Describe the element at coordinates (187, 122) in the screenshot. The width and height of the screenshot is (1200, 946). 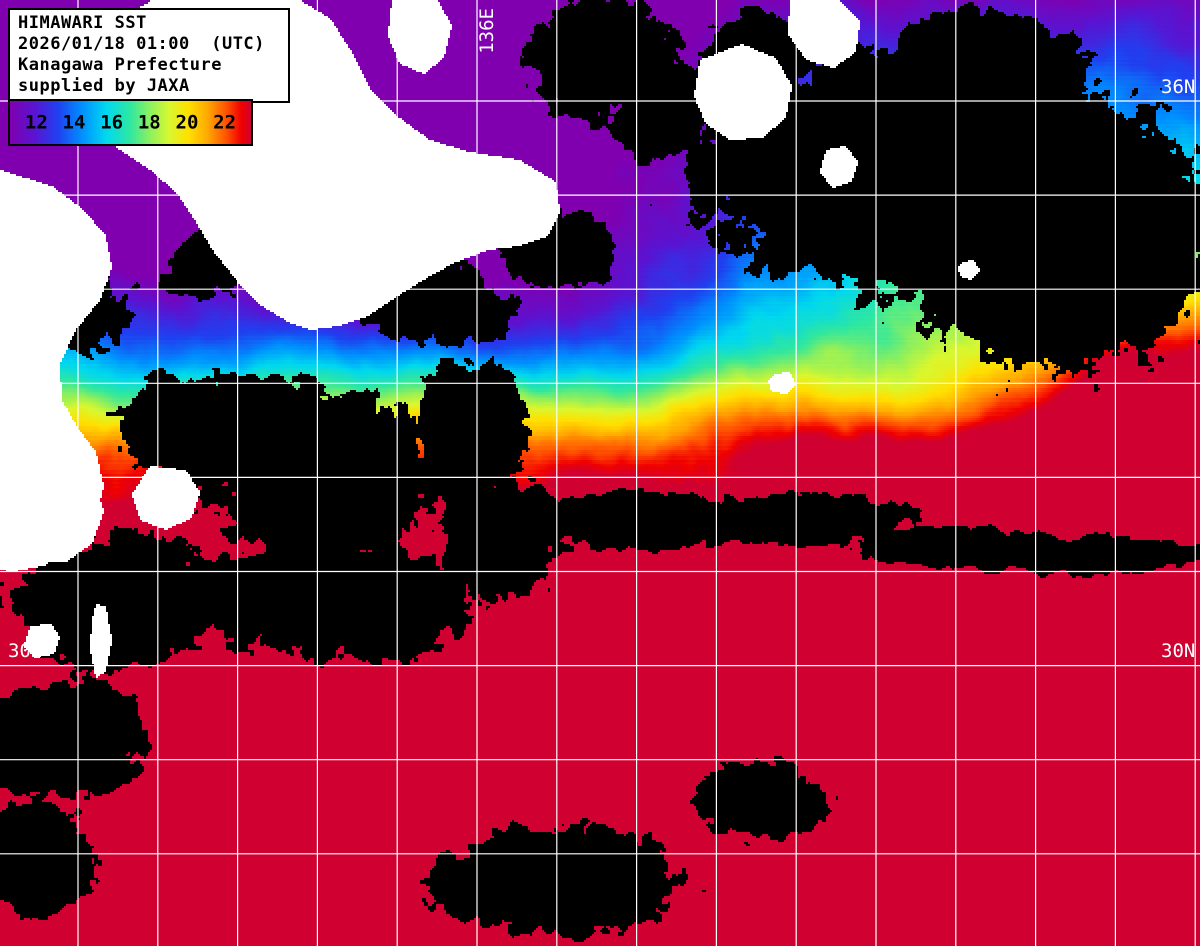
I see `color-scale-tick-20: 20` at that location.